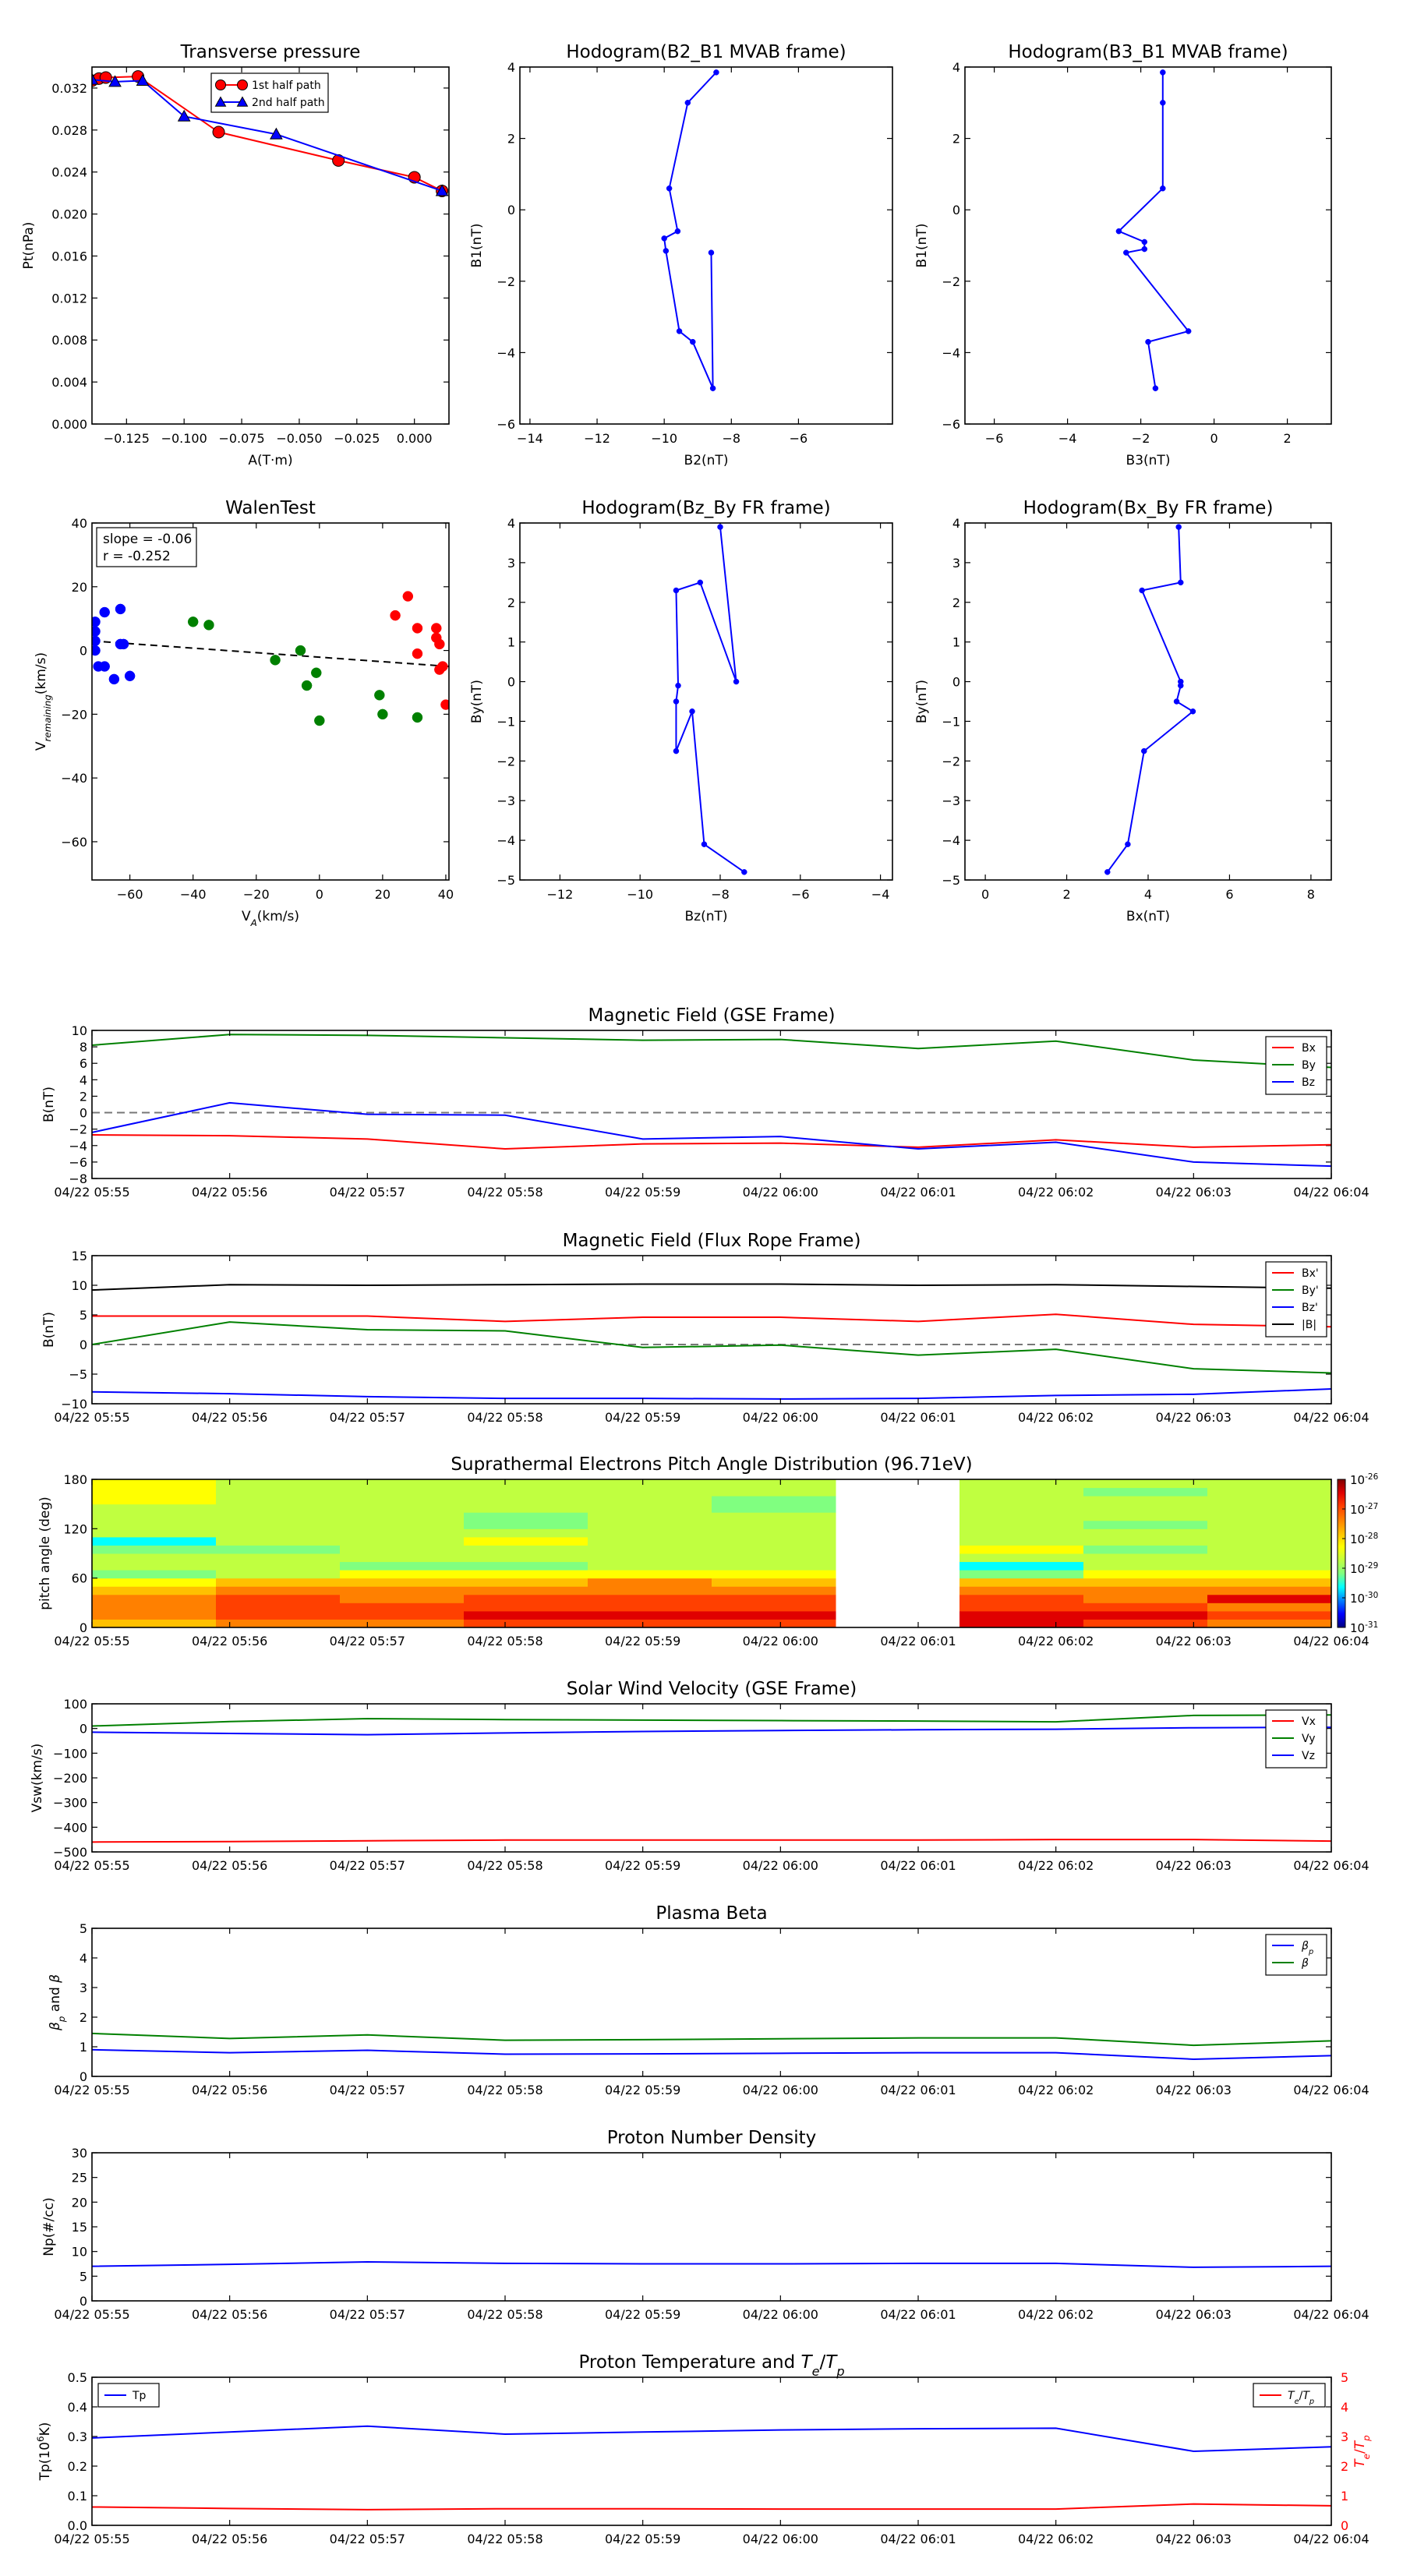 The height and width of the screenshot is (2576, 1403). What do you see at coordinates (918, 1417) in the screenshot?
I see `time-tick-label: 04/22 06:01` at bounding box center [918, 1417].